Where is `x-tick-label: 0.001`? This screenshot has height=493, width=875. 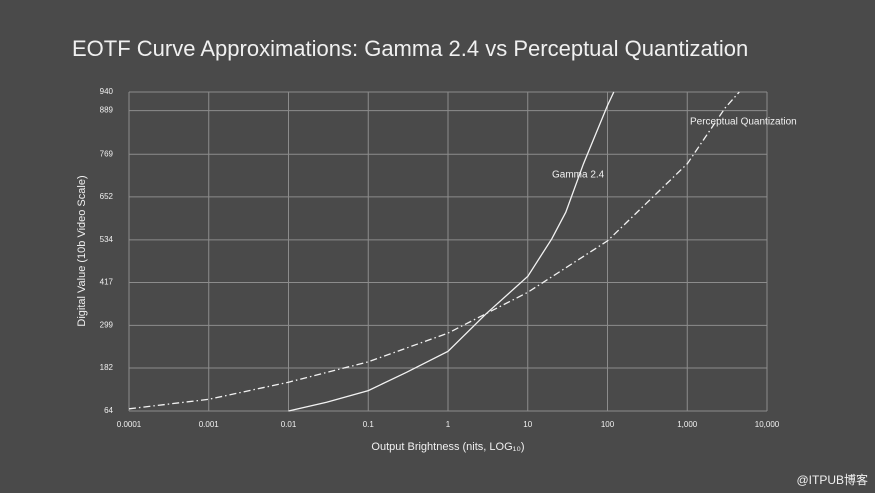 x-tick-label: 0.001 is located at coordinates (209, 424).